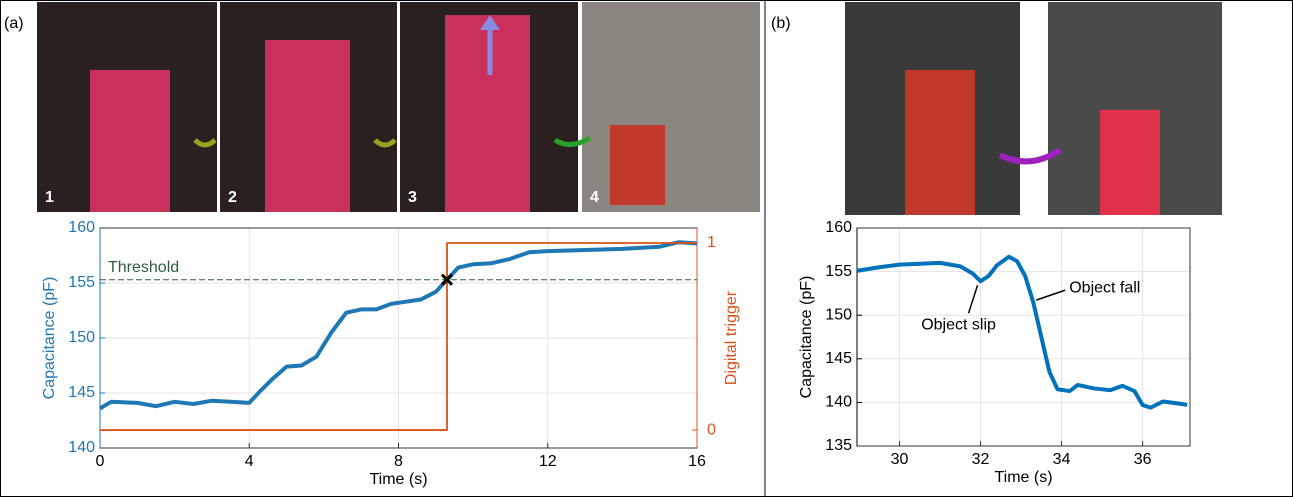 The width and height of the screenshot is (1293, 497). What do you see at coordinates (49, 197) in the screenshot?
I see `photo-label: 1` at bounding box center [49, 197].